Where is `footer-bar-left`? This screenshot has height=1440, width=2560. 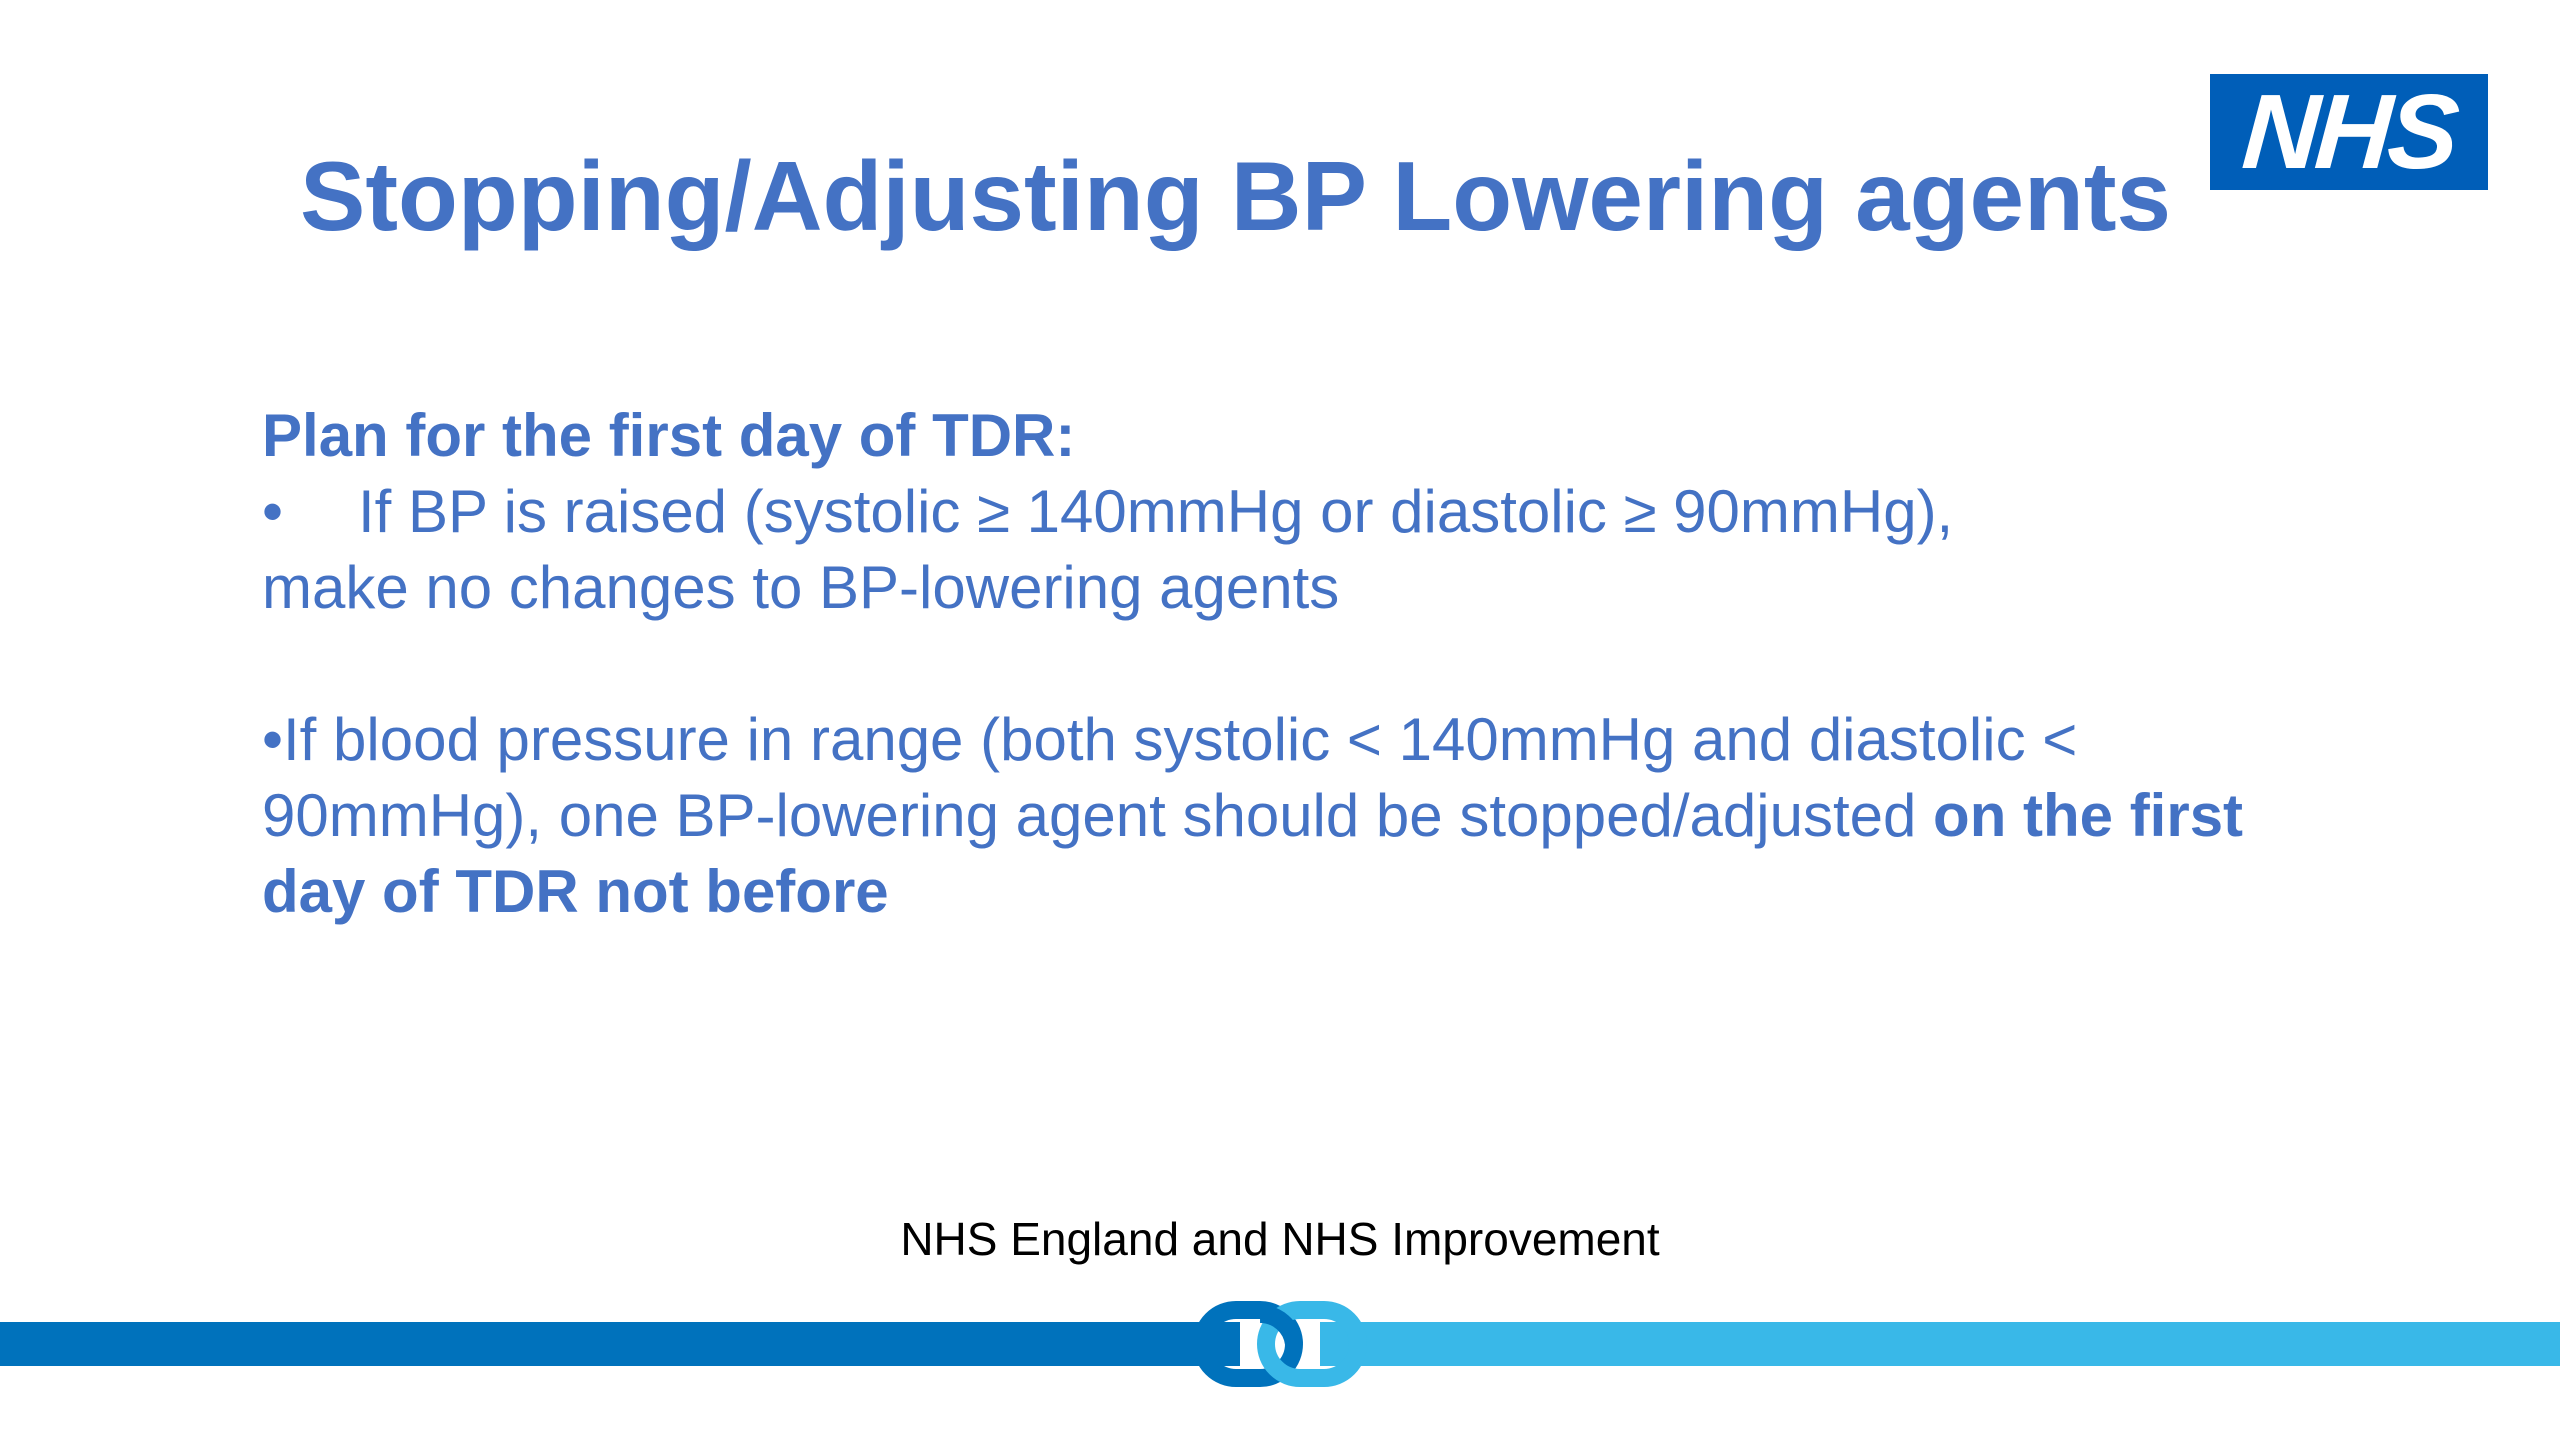
footer-bar-left is located at coordinates (620, 1344).